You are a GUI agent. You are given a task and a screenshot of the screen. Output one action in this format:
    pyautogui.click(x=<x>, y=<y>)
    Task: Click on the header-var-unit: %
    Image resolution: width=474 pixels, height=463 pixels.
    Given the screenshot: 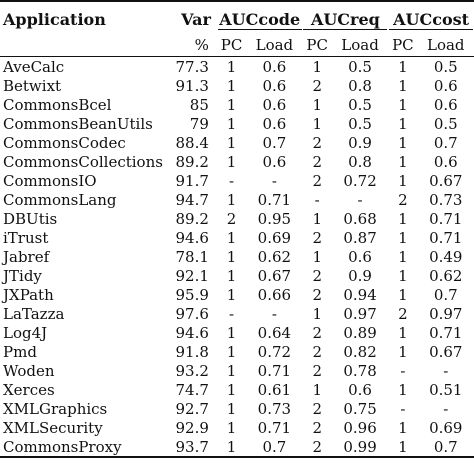 What is the action you would take?
    pyautogui.click(x=201, y=45)
    